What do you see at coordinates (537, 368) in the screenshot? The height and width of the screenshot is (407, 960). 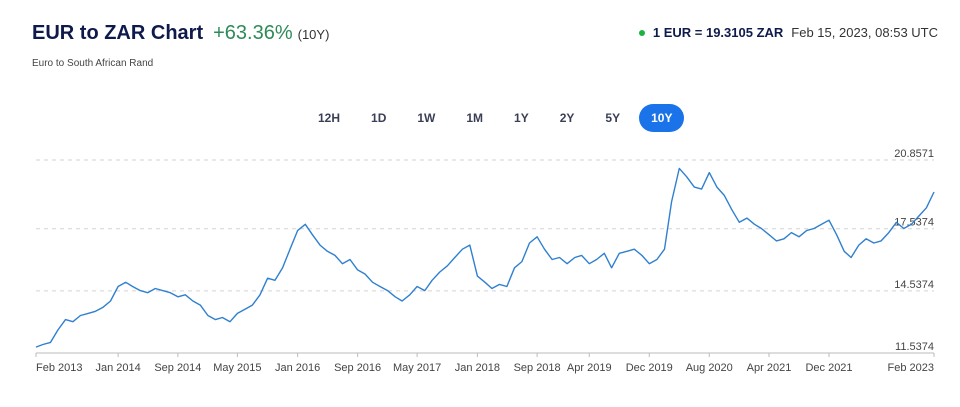 I see `x-tick-label: Sep 2018` at bounding box center [537, 368].